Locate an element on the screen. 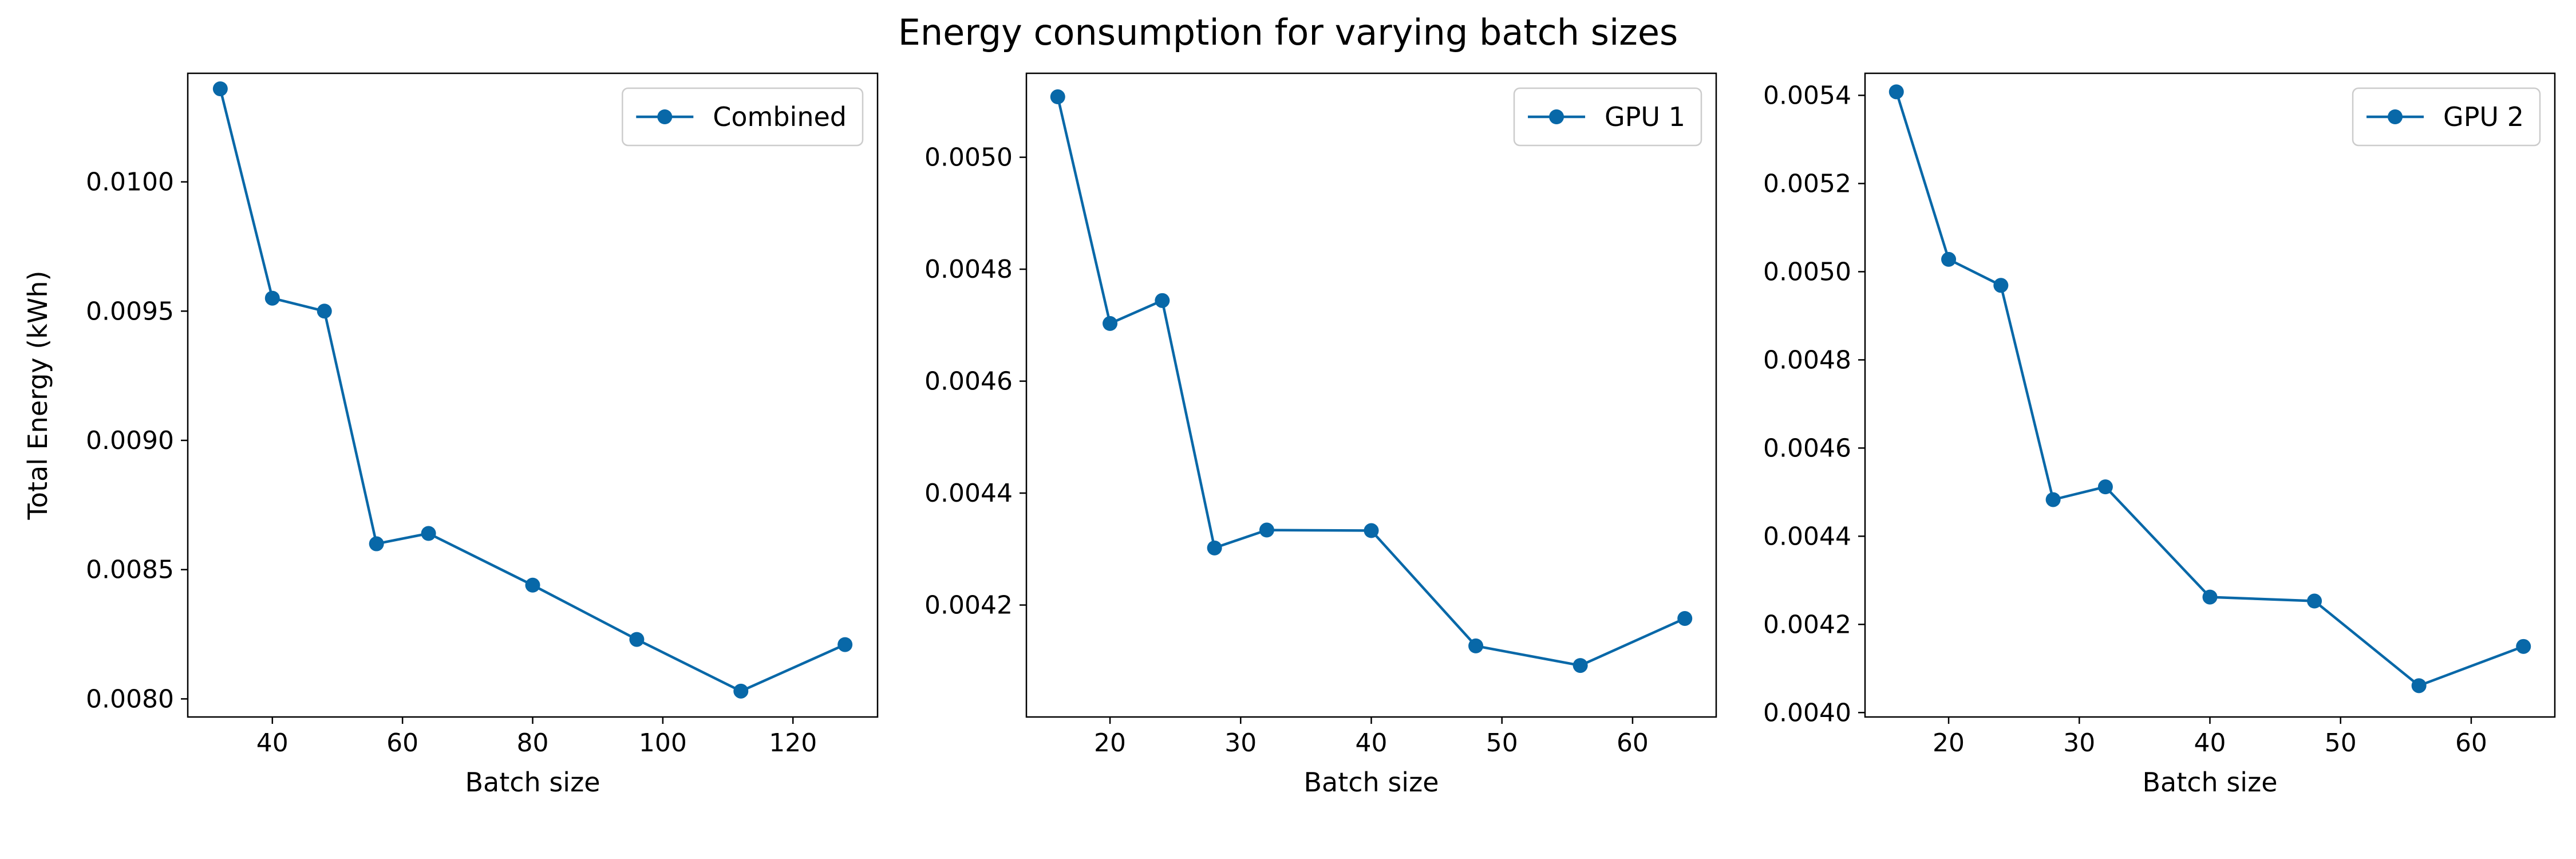 The height and width of the screenshot is (859, 2576). y-tick-label: 0.0100 is located at coordinates (130, 182).